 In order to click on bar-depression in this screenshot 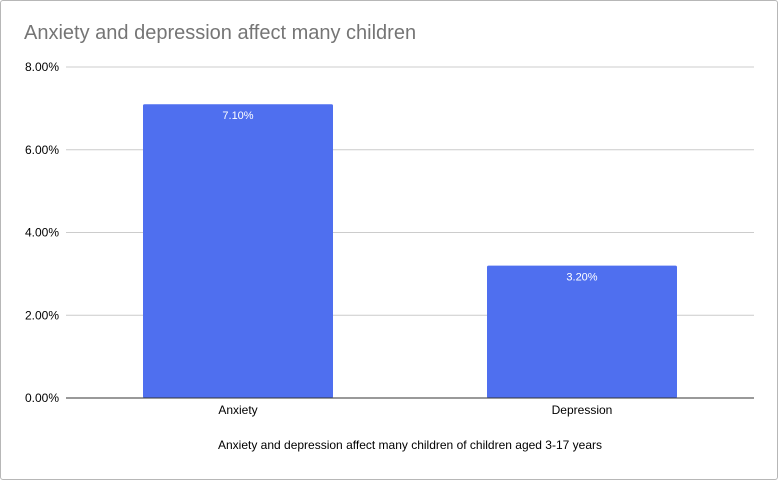, I will do `click(582, 331)`.